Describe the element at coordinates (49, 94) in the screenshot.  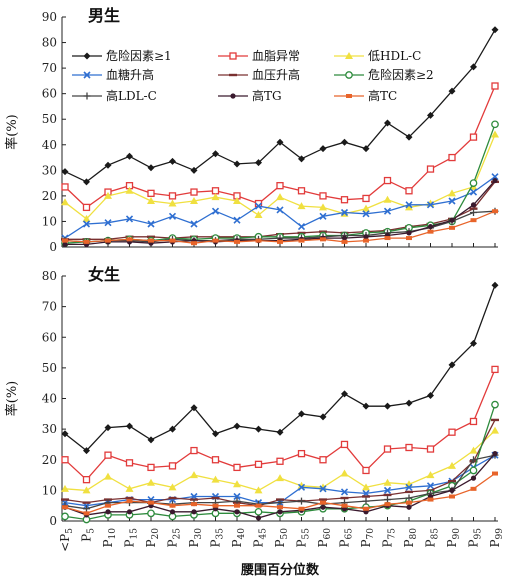
I see `y-tick-label: 60` at that location.